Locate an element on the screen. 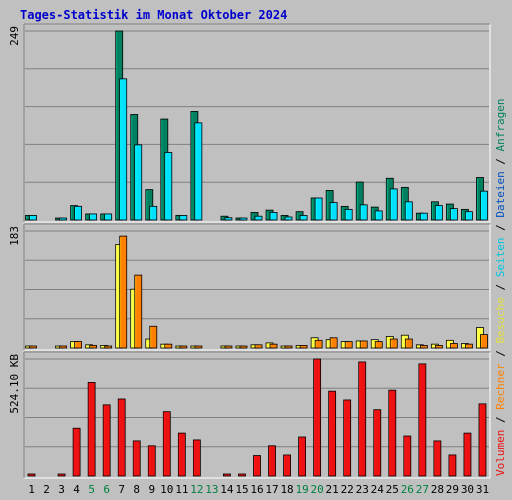  x-tick-label: 28 is located at coordinates (437, 489).